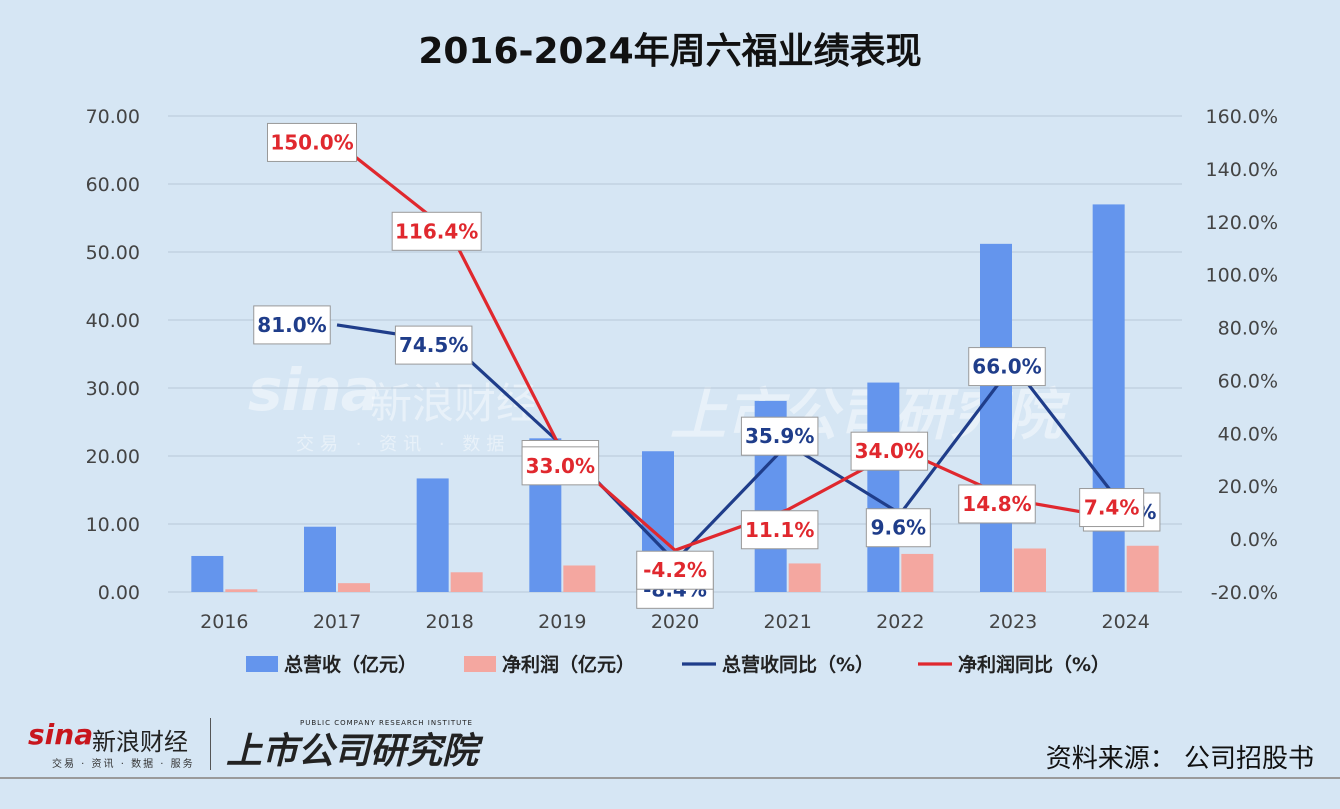 The image size is (1340, 809). I want to click on institute-logo: 上市公司研究院, so click(352, 751).